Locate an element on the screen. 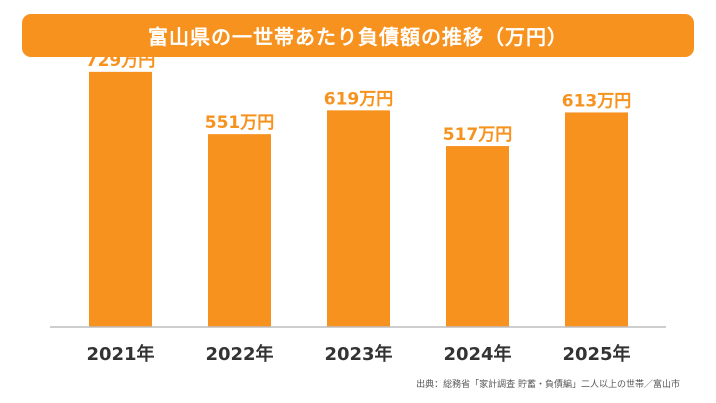  data-label: 729万円 is located at coordinates (121, 61).